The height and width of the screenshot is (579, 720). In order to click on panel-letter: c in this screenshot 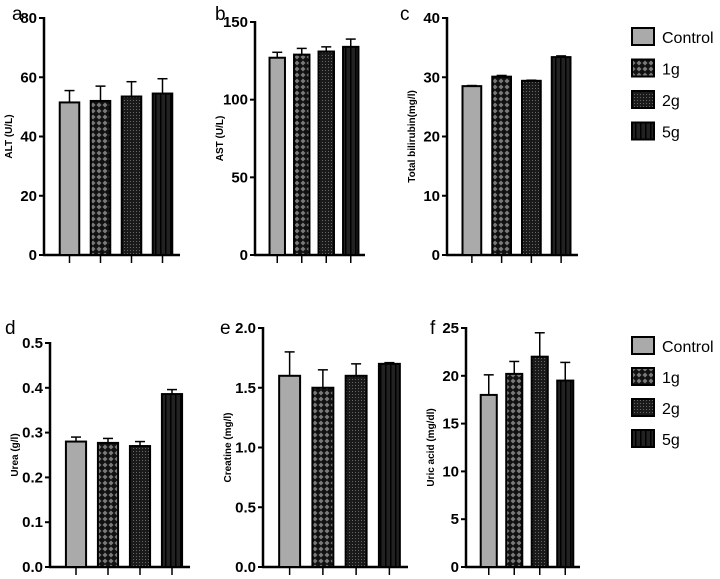, I will do `click(405, 14)`.